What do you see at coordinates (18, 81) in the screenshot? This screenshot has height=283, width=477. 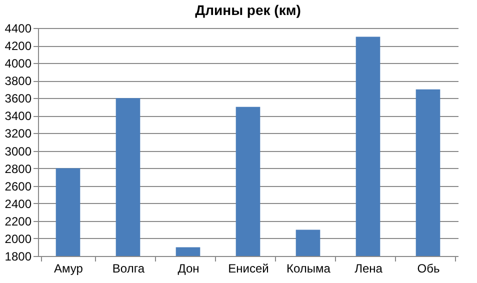 I see `y-tick-label: 3800` at bounding box center [18, 81].